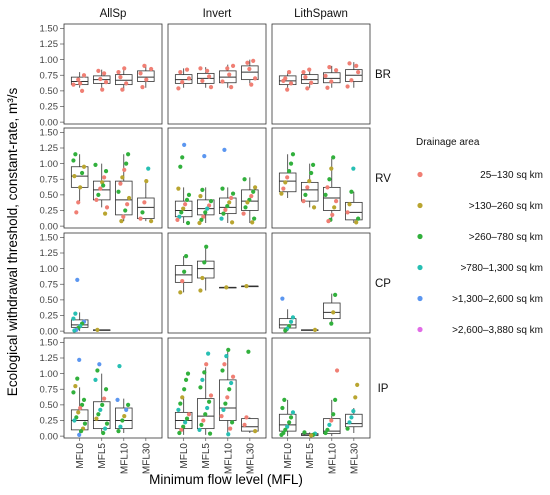  Describe the element at coordinates (420, 236) in the screenshot. I see `legend-swatch` at that location.